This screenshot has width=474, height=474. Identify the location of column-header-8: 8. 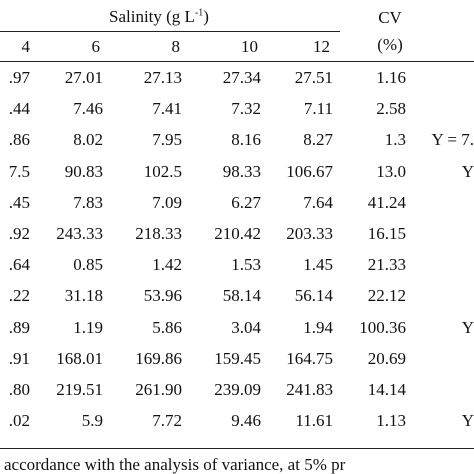
(176, 46).